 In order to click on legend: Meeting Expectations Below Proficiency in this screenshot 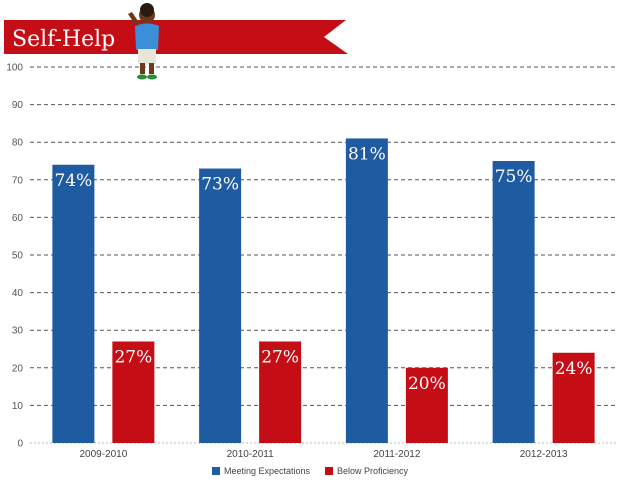, I will do `click(310, 471)`.